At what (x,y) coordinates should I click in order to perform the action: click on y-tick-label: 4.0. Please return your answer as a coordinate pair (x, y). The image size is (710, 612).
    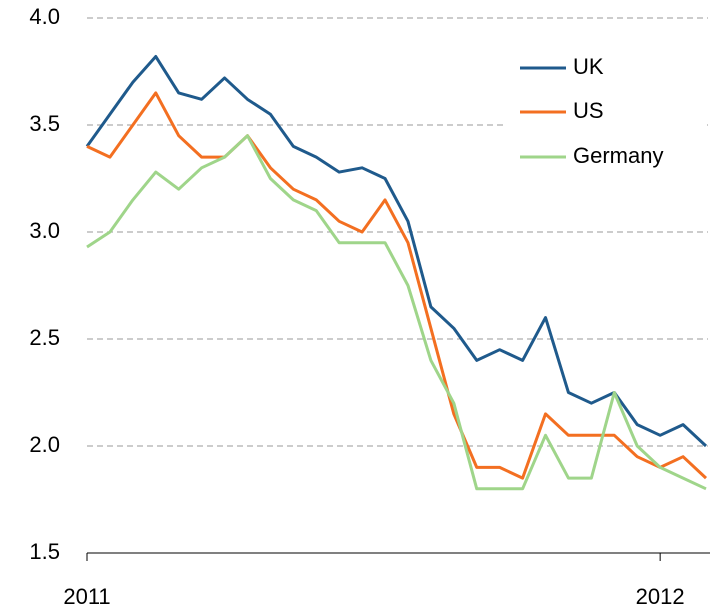
    Looking at the image, I should click on (44, 16).